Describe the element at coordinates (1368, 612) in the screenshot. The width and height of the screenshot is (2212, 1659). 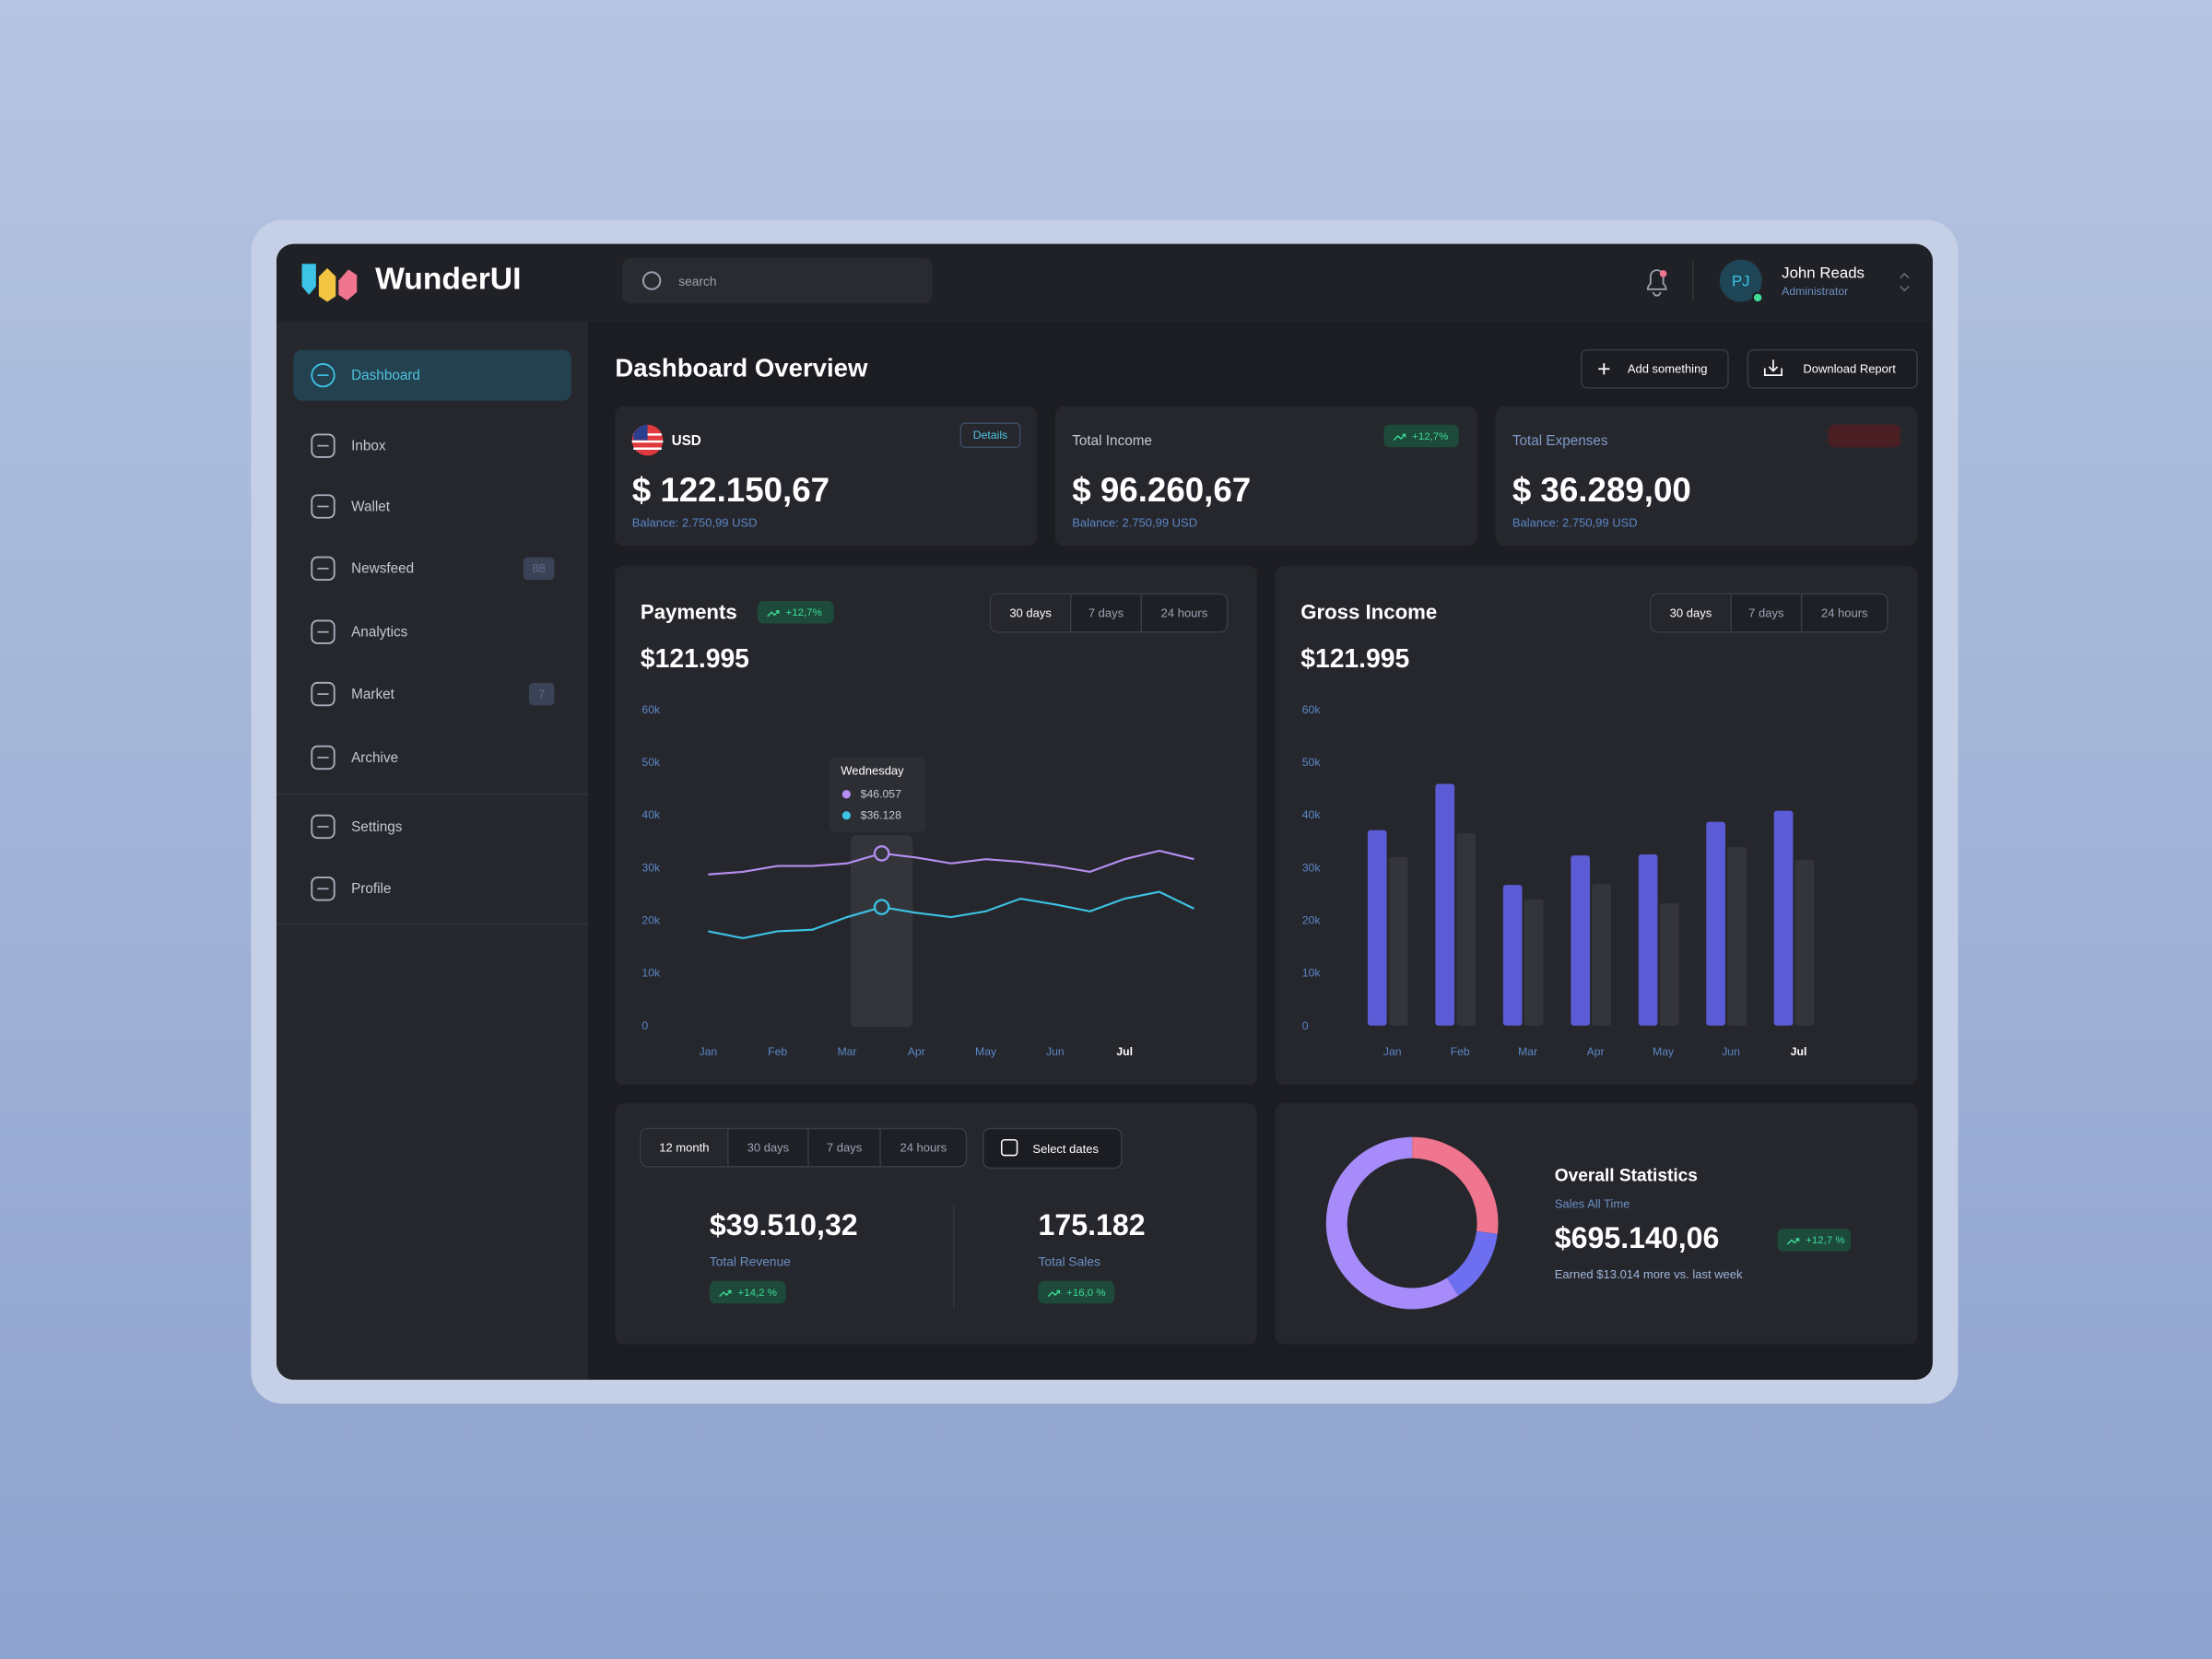
I see `panel-title: Gross Income` at that location.